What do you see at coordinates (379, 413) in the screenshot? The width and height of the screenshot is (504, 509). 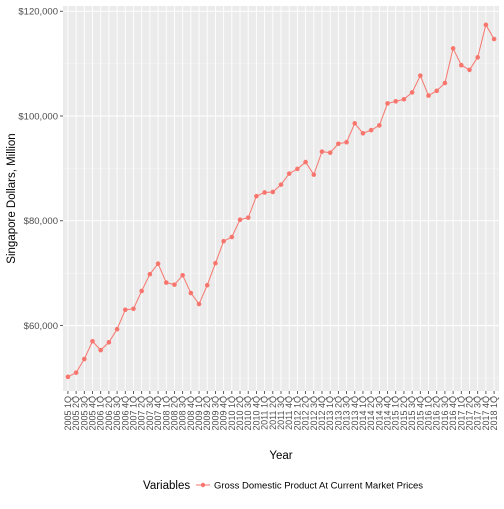 I see `x-tick-label: 2014 3Q` at bounding box center [379, 413].